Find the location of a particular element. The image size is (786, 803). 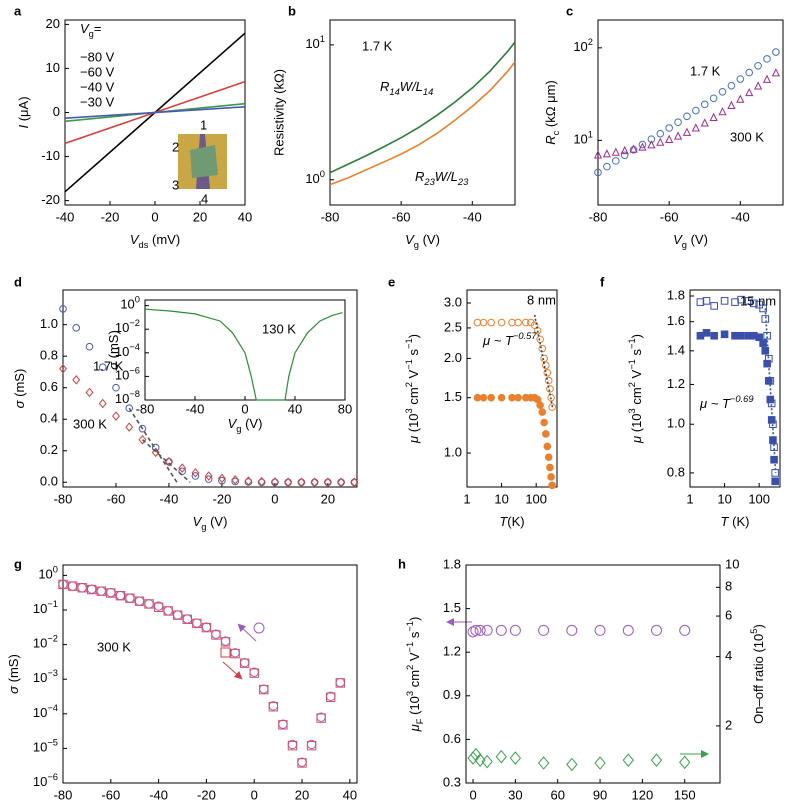

y-axis-label: Rc (kΩ μm) is located at coordinates (552, 112).